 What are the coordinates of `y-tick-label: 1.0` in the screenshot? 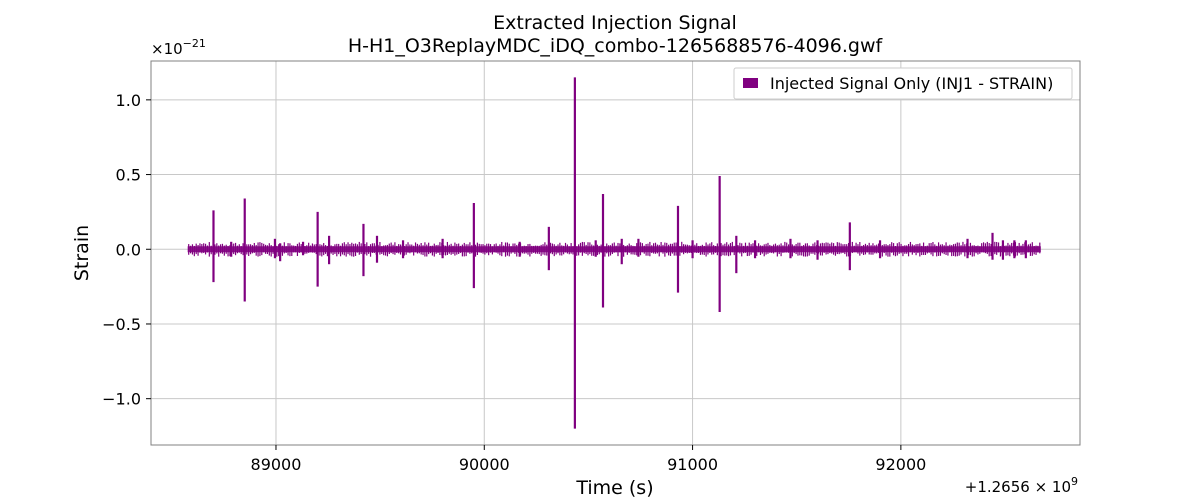 It's located at (128, 100).